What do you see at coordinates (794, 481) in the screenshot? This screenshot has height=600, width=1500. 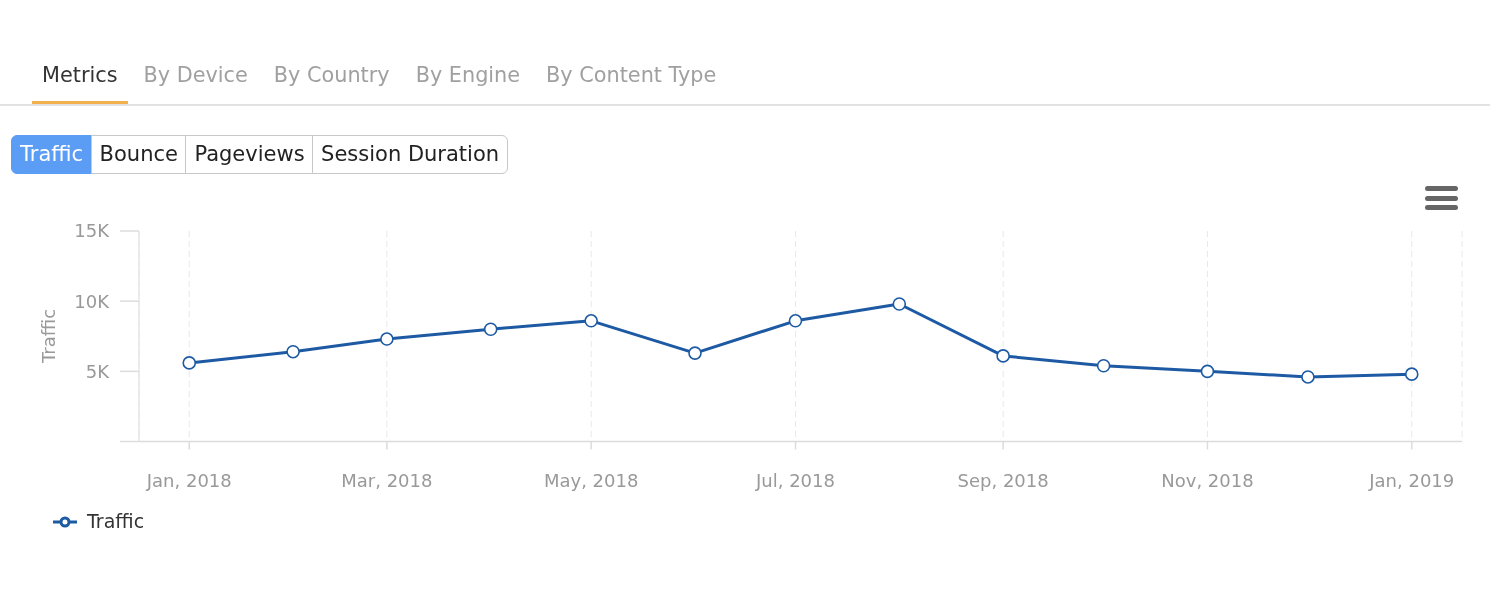 I see `x-tick-label: Jul, 2018` at bounding box center [794, 481].